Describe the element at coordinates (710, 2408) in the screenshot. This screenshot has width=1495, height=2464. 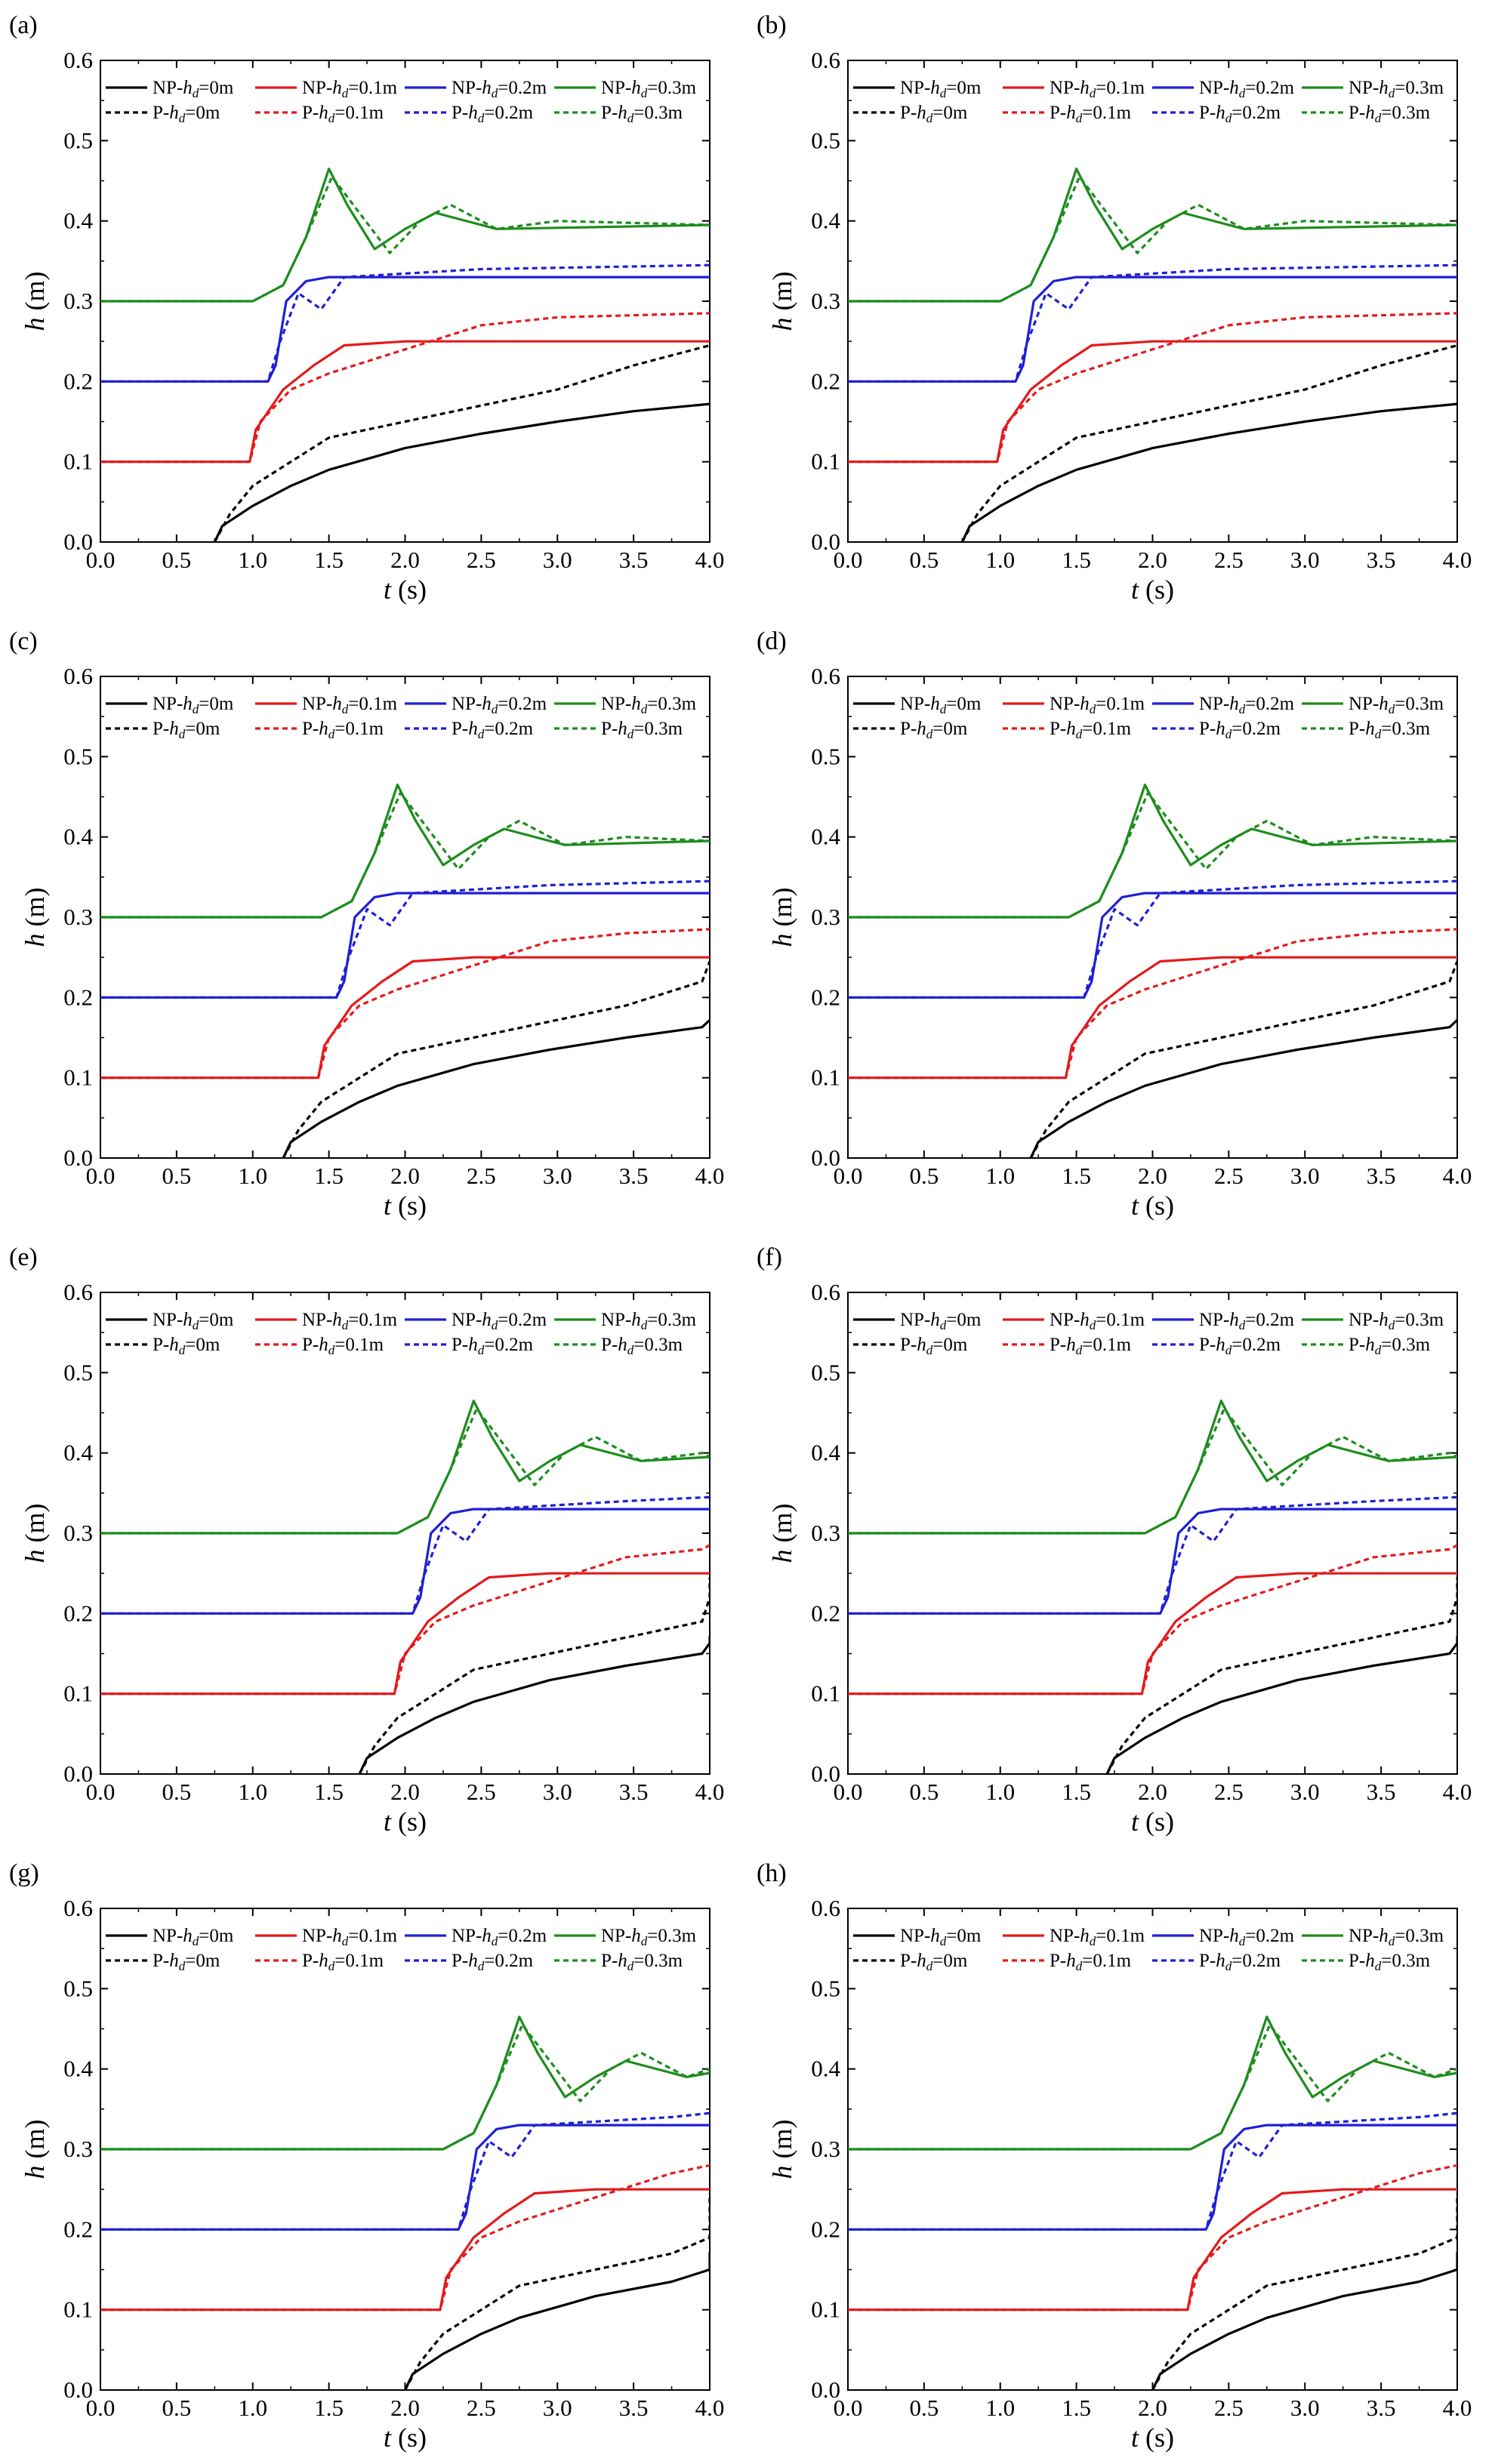
I see `x-tick-label: 4.0` at that location.